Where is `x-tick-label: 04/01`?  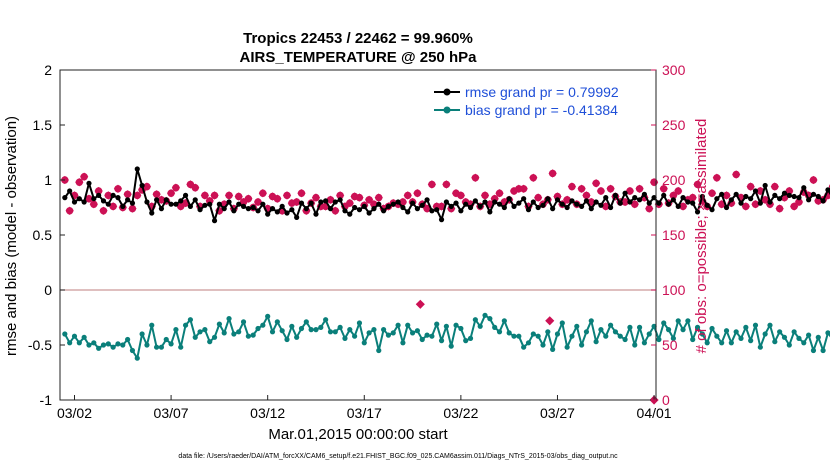 x-tick-label: 04/01 is located at coordinates (654, 413).